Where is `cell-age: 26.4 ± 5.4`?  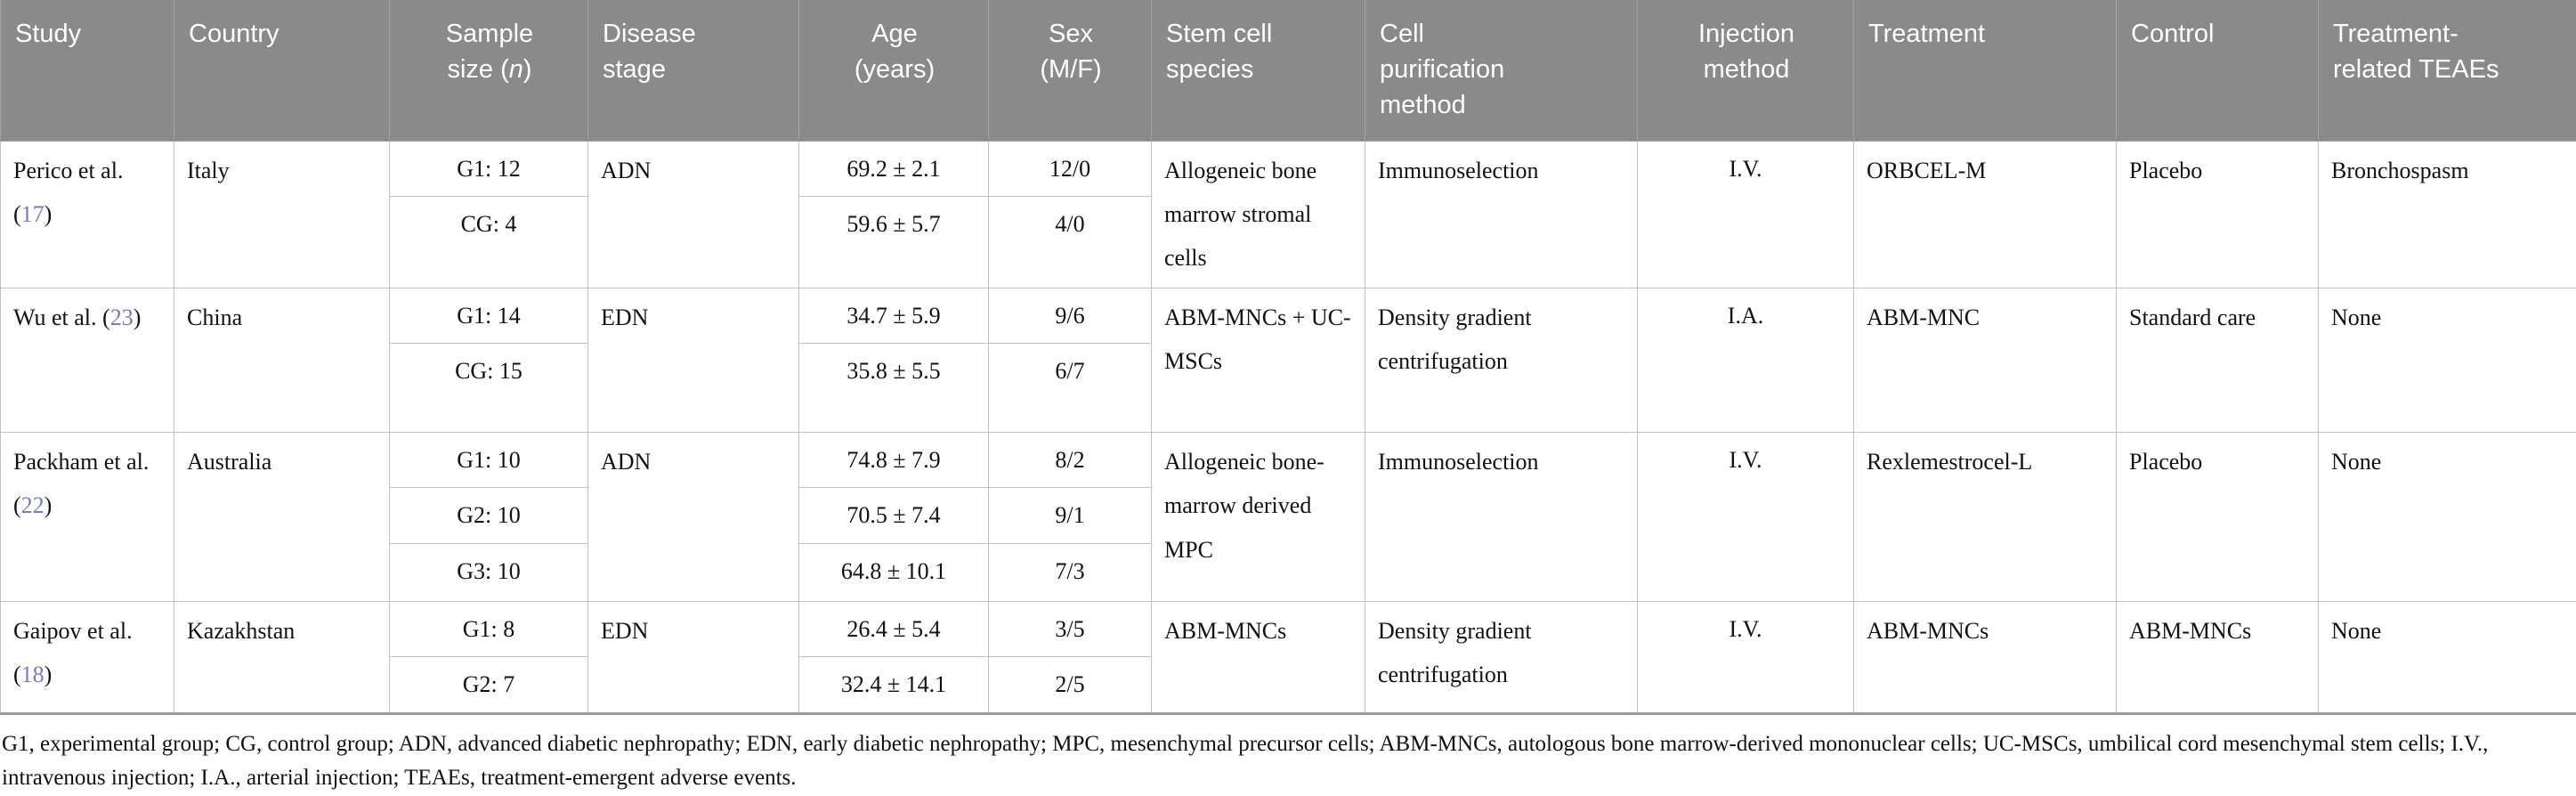 cell-age: 26.4 ± 5.4 is located at coordinates (894, 628).